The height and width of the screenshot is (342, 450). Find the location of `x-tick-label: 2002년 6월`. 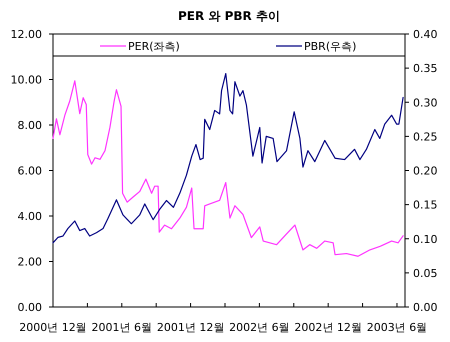

x-tick-label: 2002년 6월 is located at coordinates (259, 327).